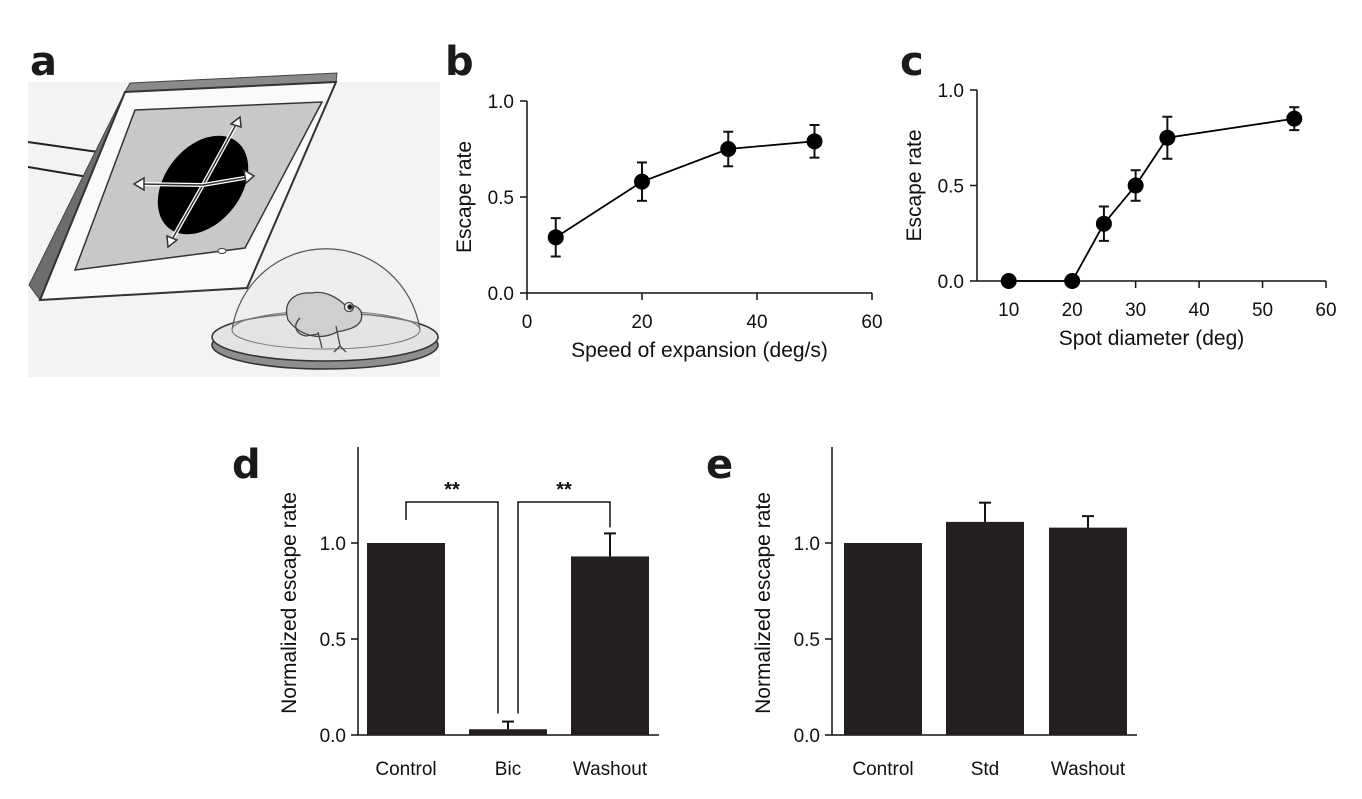 The width and height of the screenshot is (1362, 799). What do you see at coordinates (912, 62) in the screenshot?
I see `panel-c-letter: c` at bounding box center [912, 62].